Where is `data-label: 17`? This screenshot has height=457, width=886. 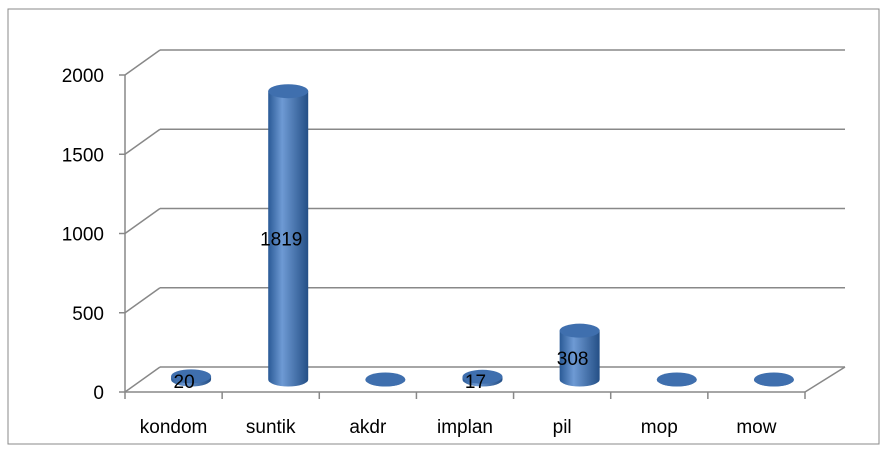 data-label: 17 is located at coordinates (475, 382).